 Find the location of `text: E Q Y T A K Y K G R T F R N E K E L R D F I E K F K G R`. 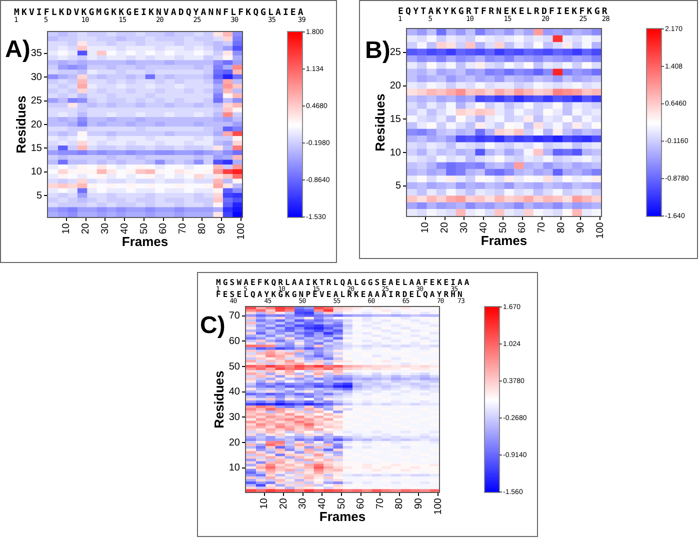

text: E Q Y T A K Y K G R T F R N E K E L R D F I E K F K G R is located at coordinates (502, 11).